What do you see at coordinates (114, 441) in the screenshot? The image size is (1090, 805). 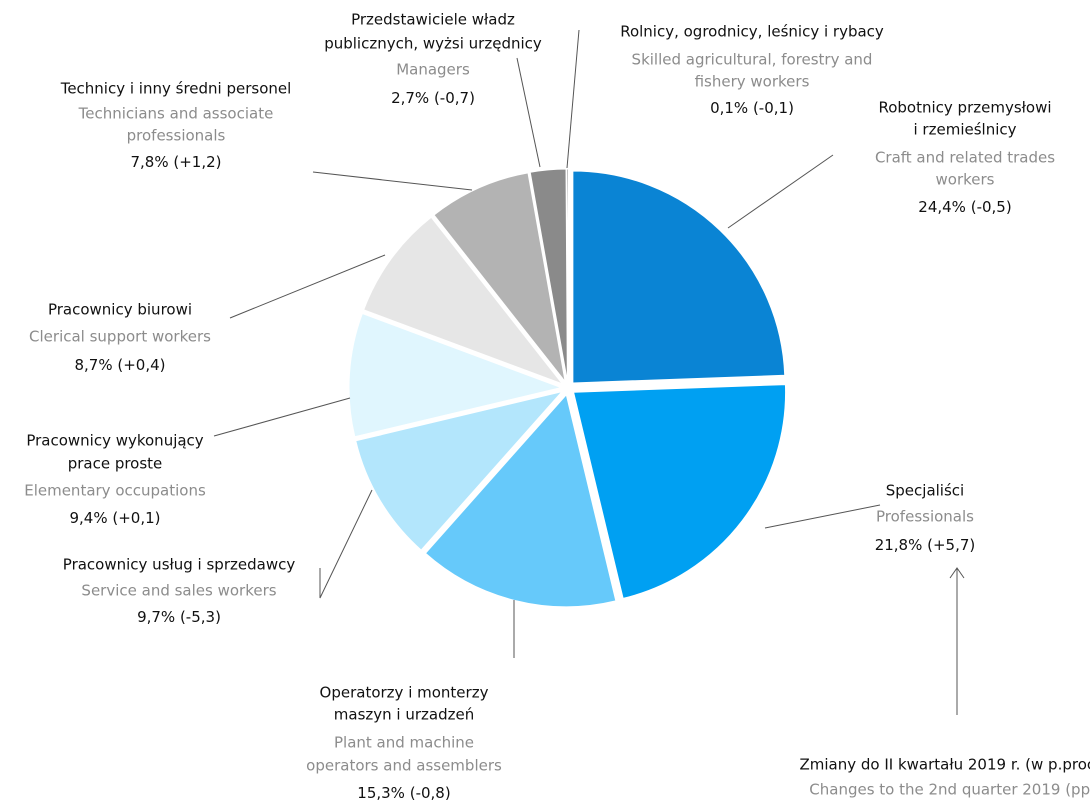 I see `label-pl: Pracownicy wykonujący` at bounding box center [114, 441].